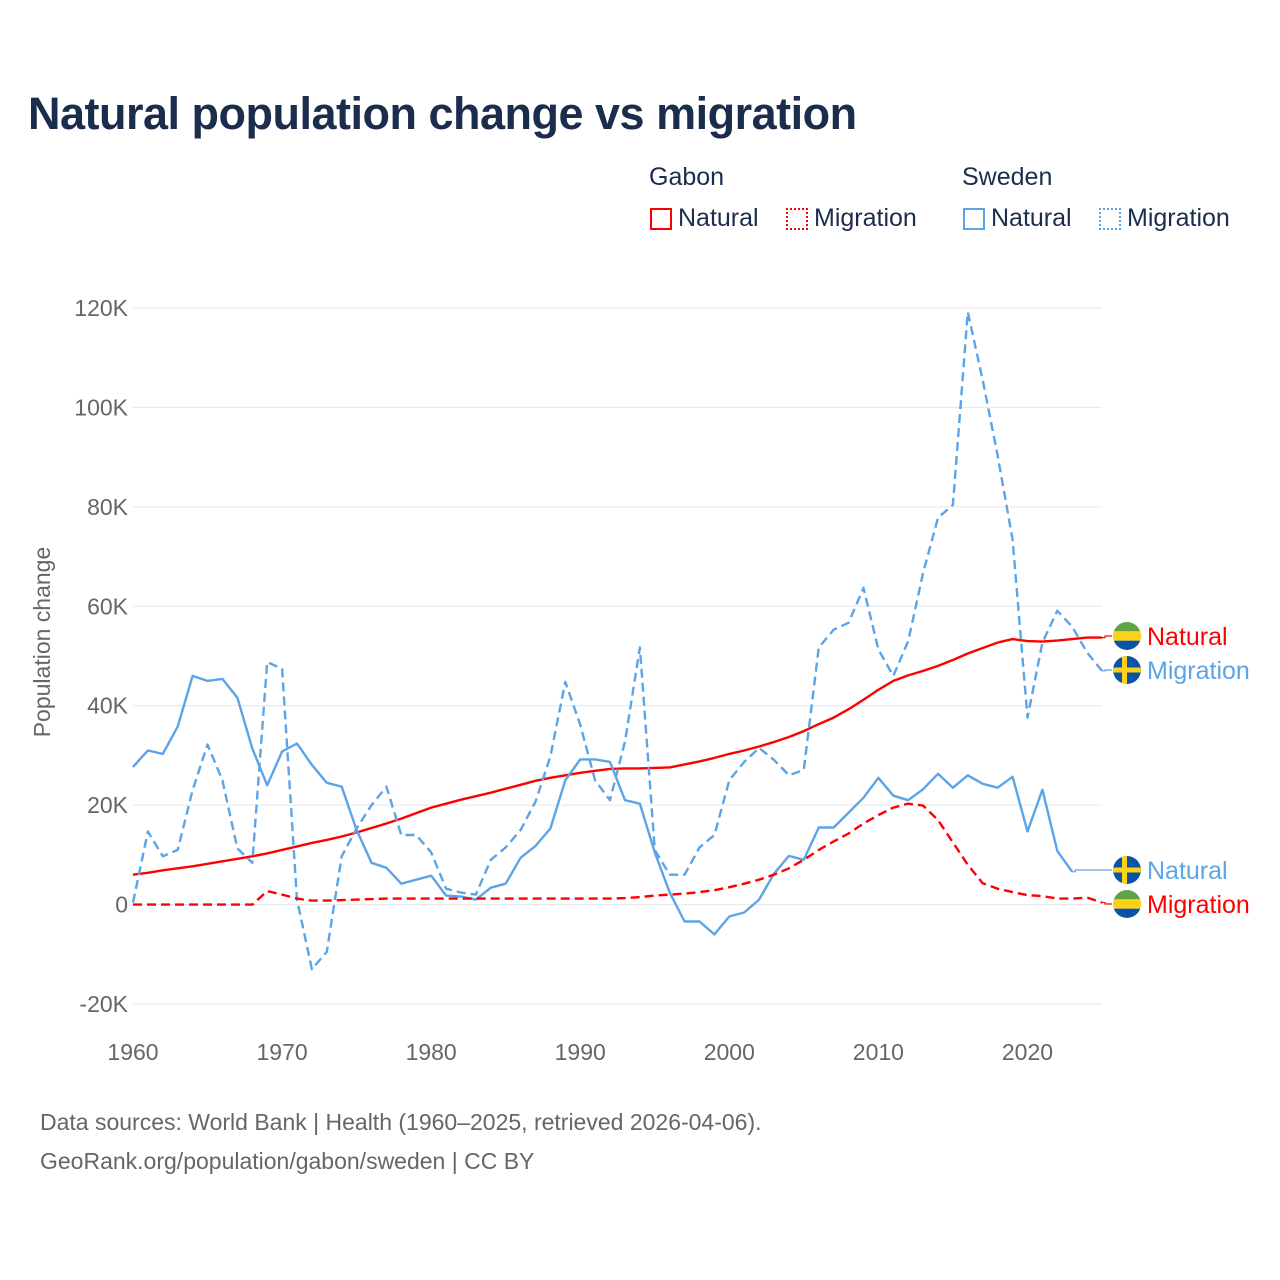 The height and width of the screenshot is (1280, 1280). Describe the element at coordinates (618, 854) in the screenshot. I see `series-line-gabon-migration` at that location.